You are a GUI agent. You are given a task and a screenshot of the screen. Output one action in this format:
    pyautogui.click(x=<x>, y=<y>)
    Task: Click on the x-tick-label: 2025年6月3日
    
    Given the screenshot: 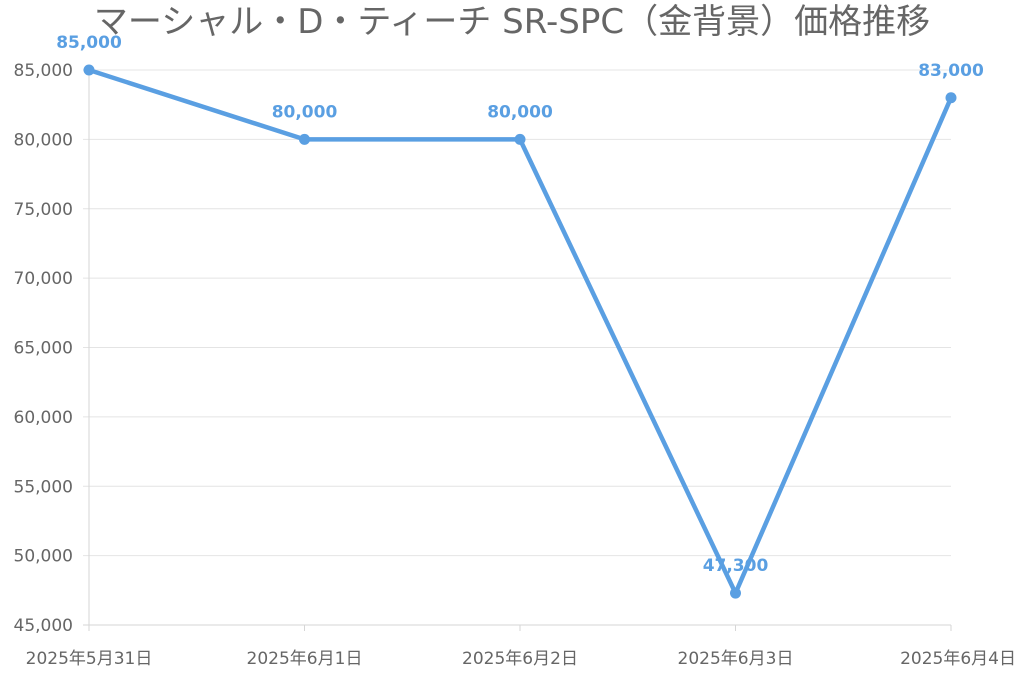 What is the action you would take?
    pyautogui.click(x=736, y=659)
    